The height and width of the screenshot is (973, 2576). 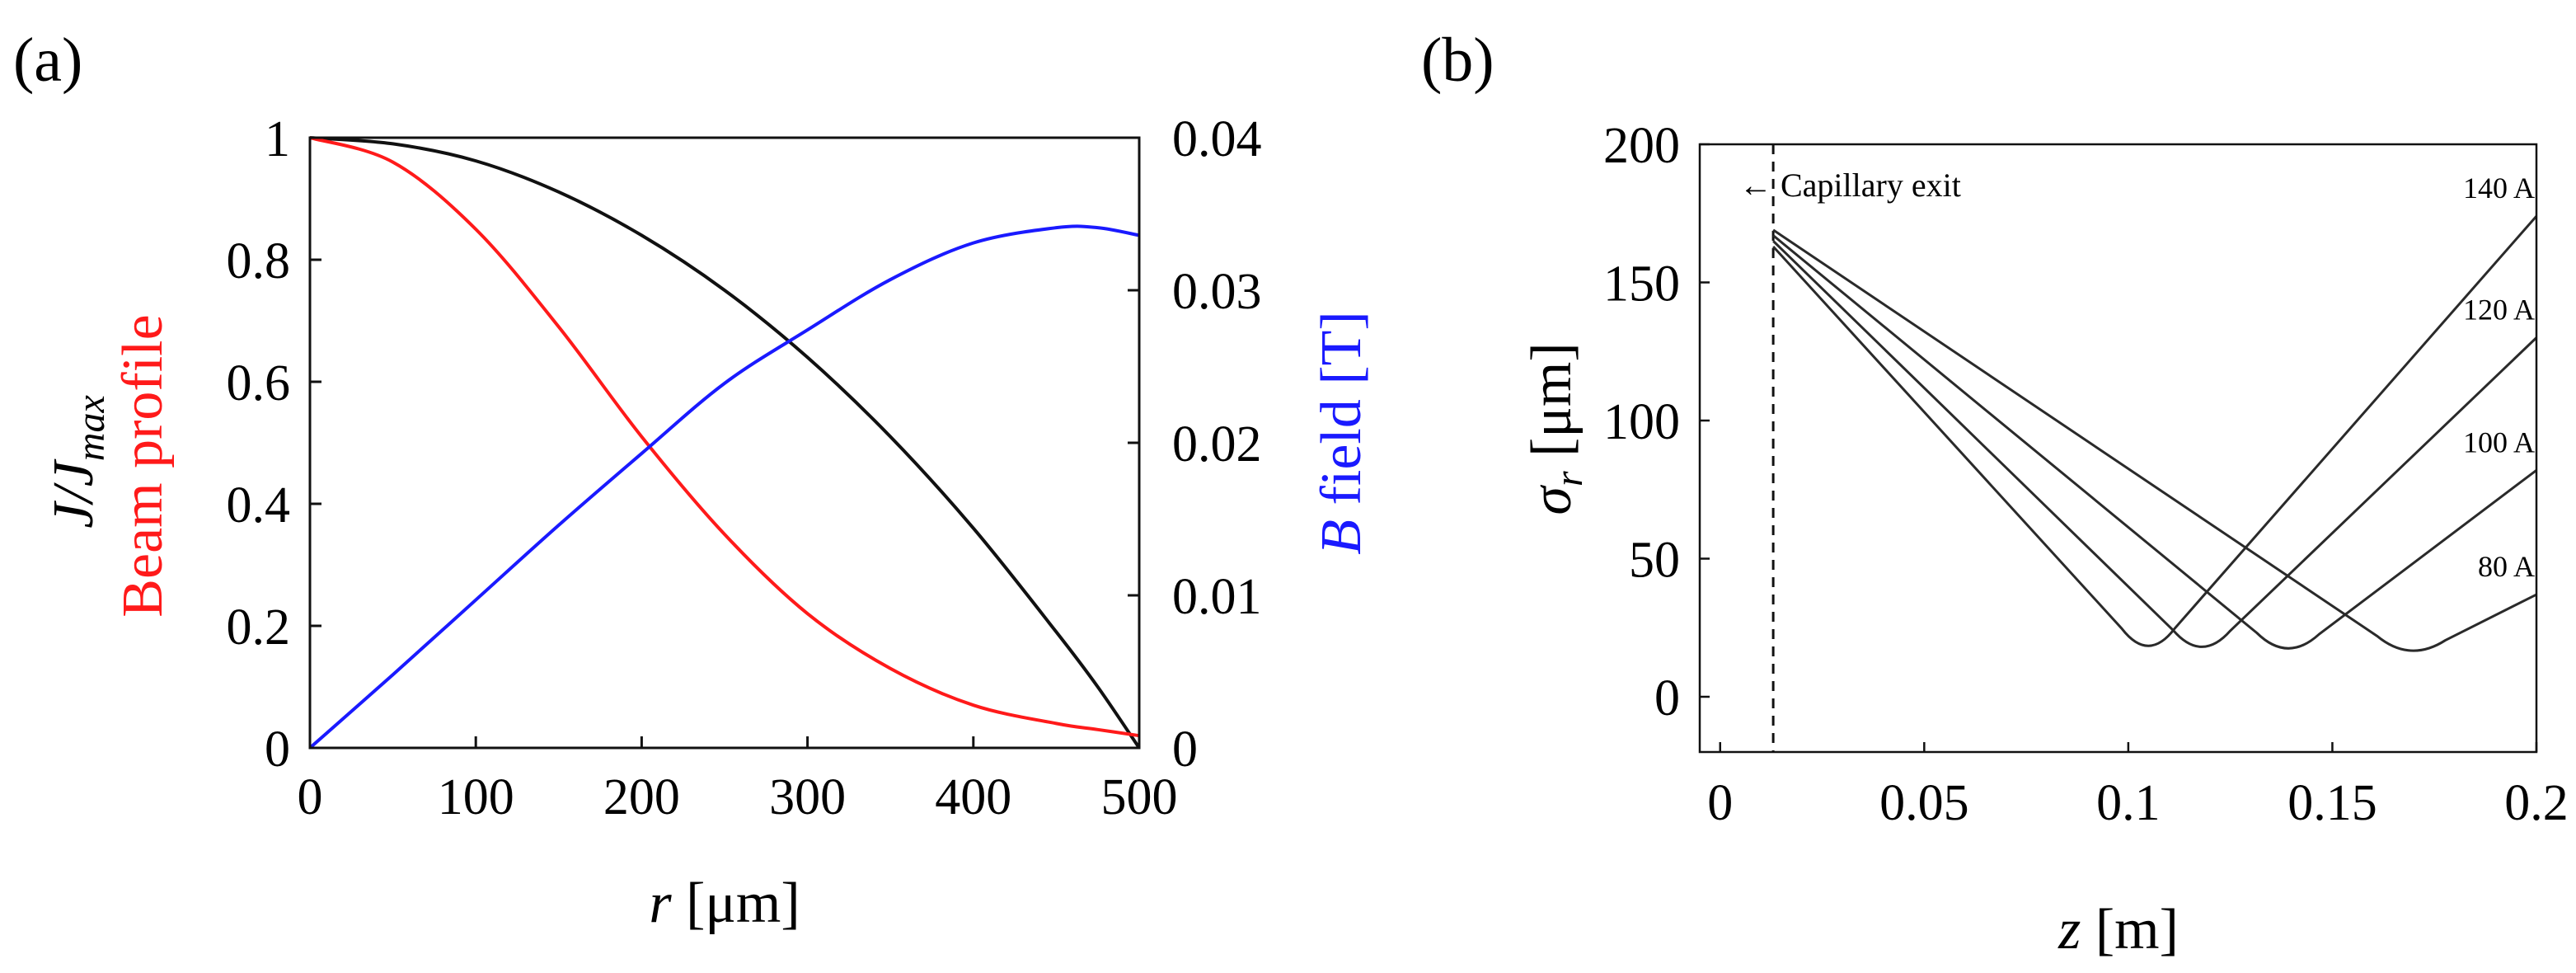 I want to click on panel-a-ylabel-j: J/Jmax, so click(x=78, y=462).